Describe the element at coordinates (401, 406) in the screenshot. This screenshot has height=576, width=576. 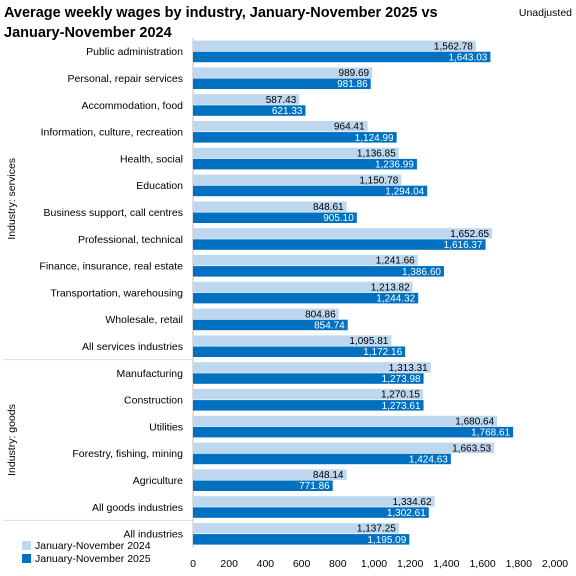
I see `data-label-2025: 1,273.61` at that location.